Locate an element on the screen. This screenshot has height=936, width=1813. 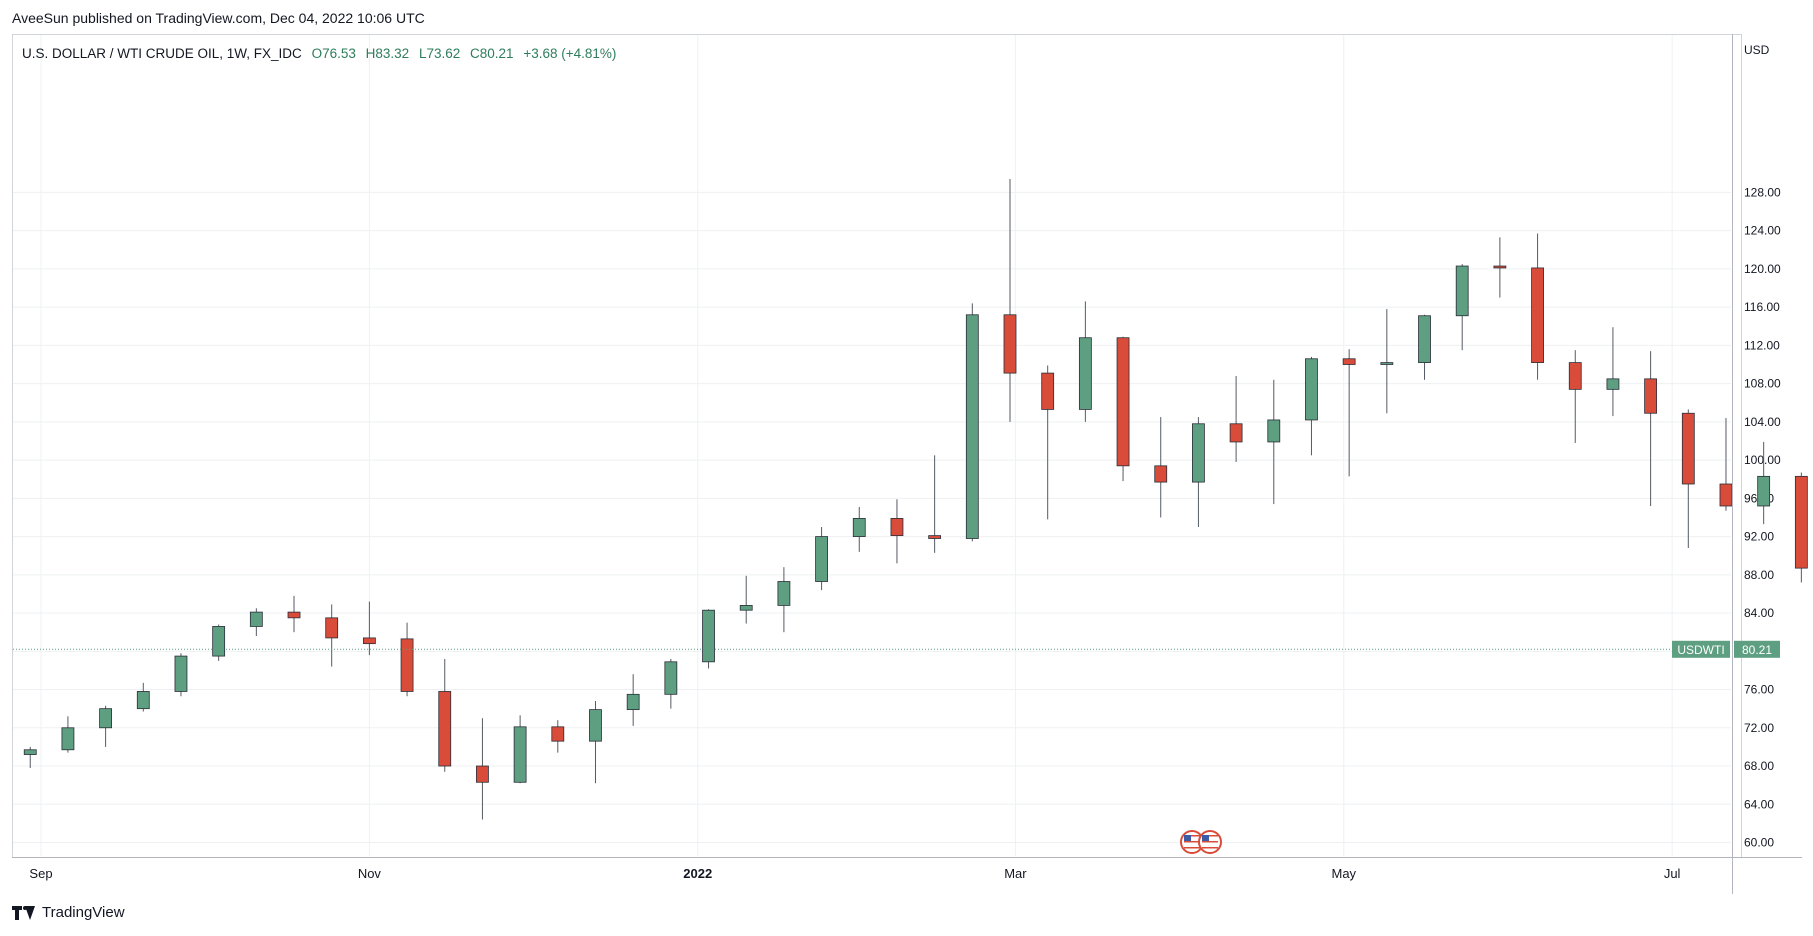
y-tick-label: 84.00 is located at coordinates (1759, 613).